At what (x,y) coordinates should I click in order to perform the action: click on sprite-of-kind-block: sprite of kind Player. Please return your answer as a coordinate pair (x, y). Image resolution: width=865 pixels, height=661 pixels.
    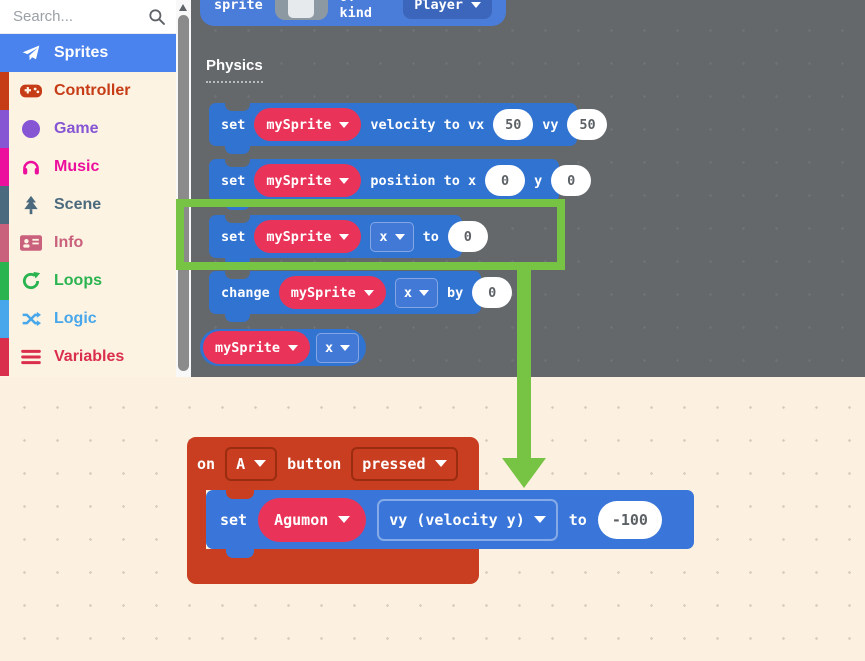
    Looking at the image, I should click on (353, 13).